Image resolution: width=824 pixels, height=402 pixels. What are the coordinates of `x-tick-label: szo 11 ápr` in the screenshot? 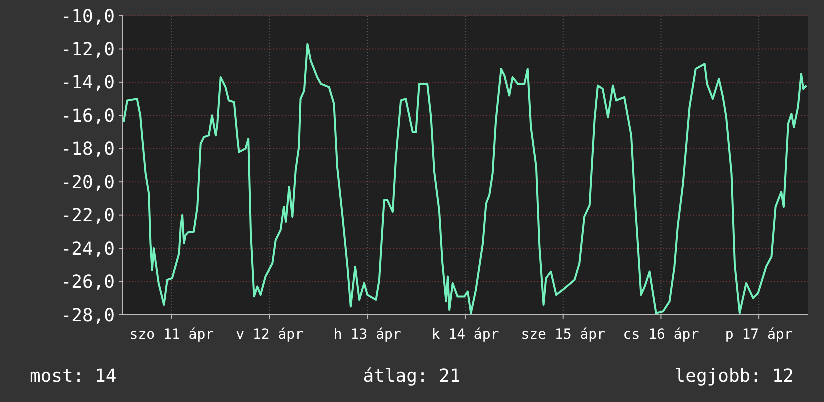 It's located at (172, 335).